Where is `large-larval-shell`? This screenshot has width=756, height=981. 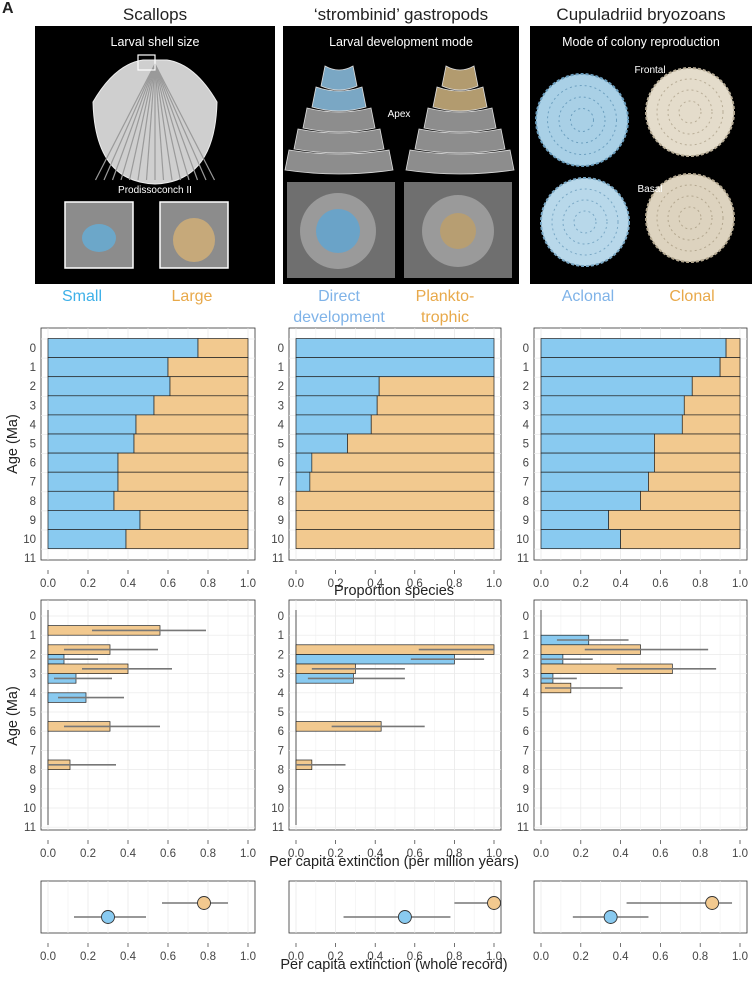
large-larval-shell is located at coordinates (194, 240).